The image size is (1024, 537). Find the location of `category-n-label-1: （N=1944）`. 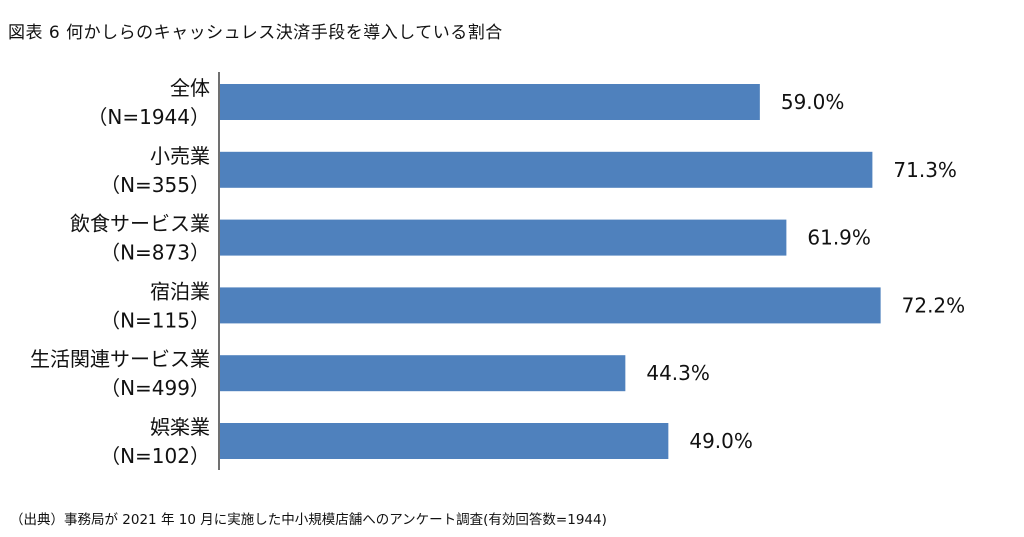

category-n-label-1: （N=1944） is located at coordinates (148, 117).